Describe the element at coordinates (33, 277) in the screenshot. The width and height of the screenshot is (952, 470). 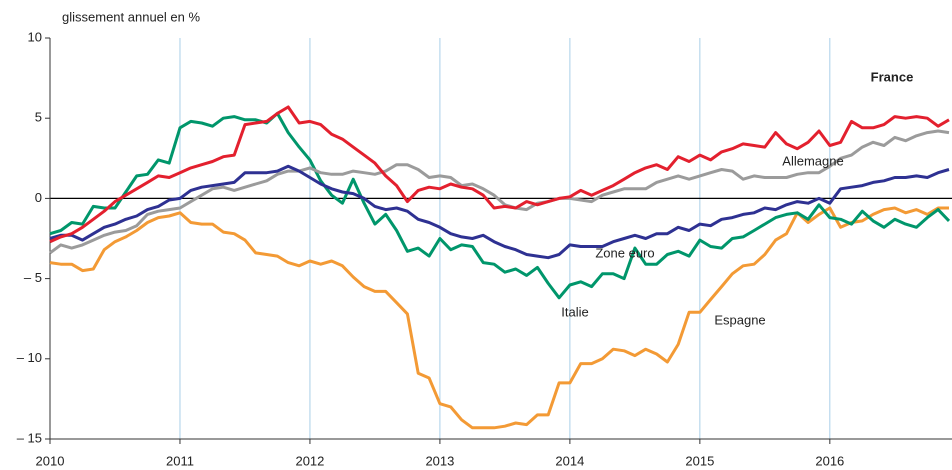
I see `y-tick-label: – 5` at that location.